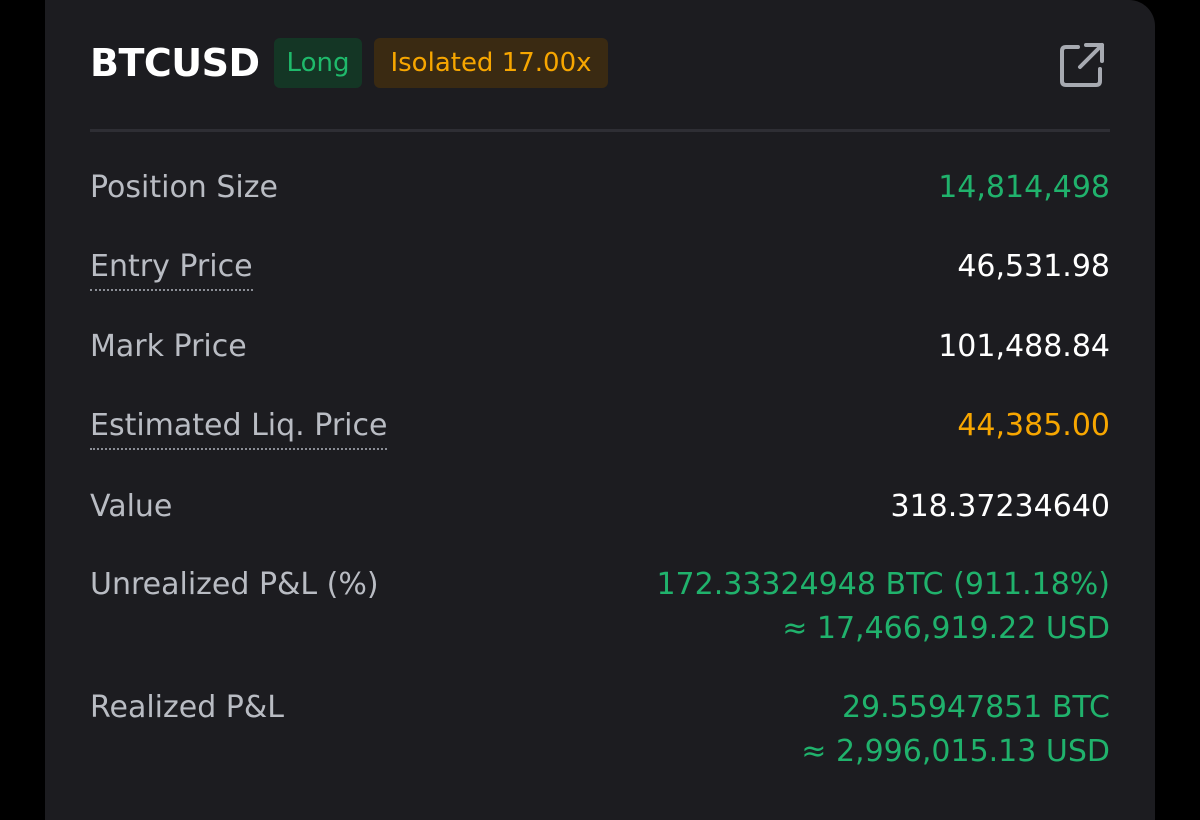  What do you see at coordinates (600, 130) in the screenshot?
I see `header-divider` at bounding box center [600, 130].